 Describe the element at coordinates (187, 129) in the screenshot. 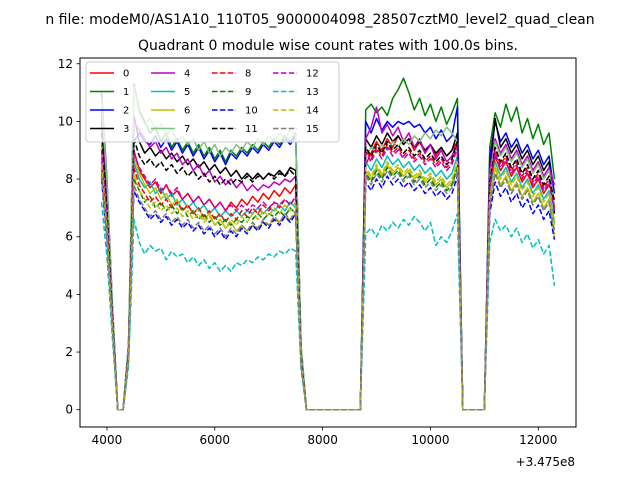

I see `legend-label-7: 7` at that location.